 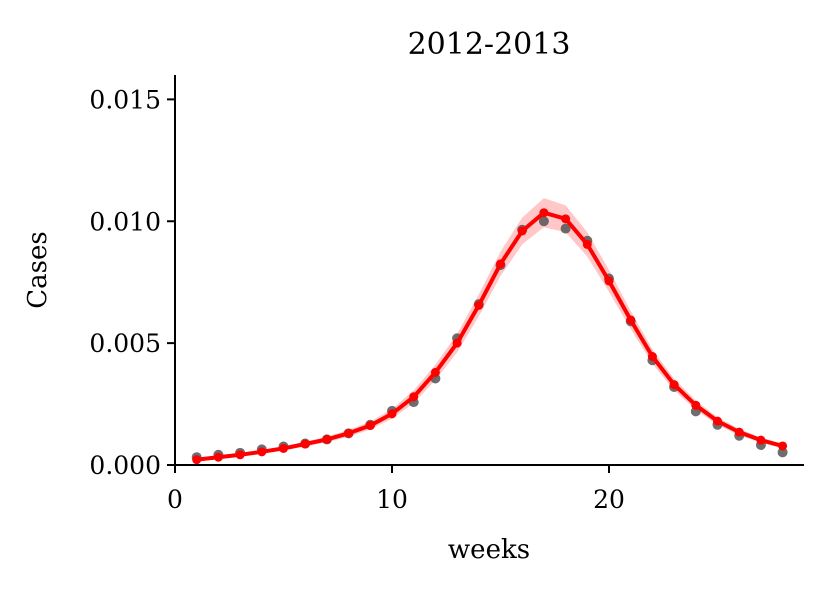 I want to click on x-tick-label: 20, so click(x=609, y=499).